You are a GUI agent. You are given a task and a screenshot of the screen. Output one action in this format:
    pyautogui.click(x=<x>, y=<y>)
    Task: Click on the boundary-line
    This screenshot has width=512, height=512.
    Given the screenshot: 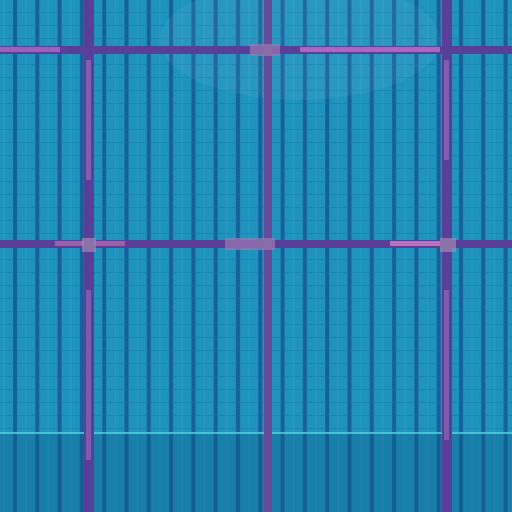 What is the action you would take?
    pyautogui.click(x=256, y=433)
    